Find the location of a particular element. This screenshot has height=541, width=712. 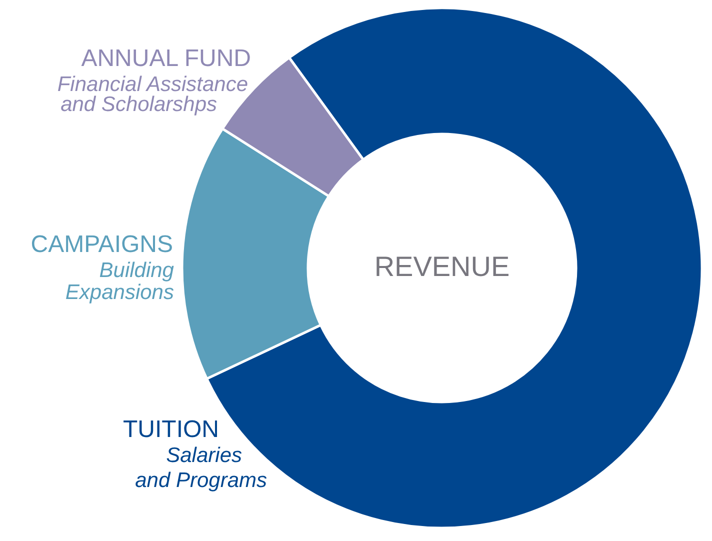

text: REVENUE is located at coordinates (442, 266).